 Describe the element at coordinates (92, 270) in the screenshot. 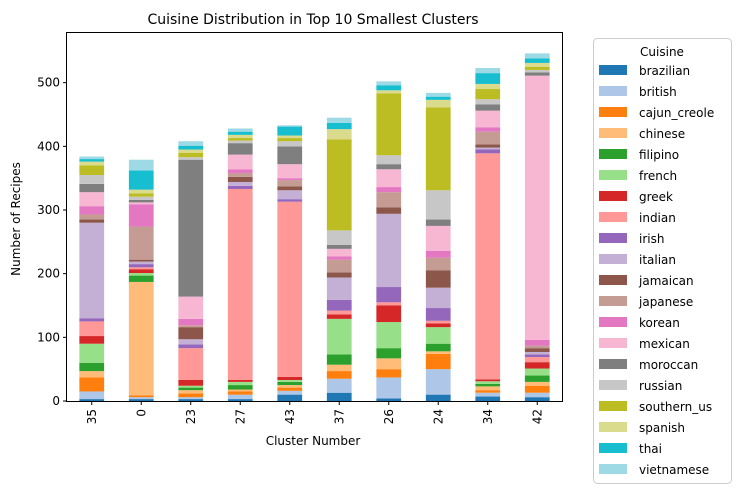

I see `bar-35-italian` at that location.